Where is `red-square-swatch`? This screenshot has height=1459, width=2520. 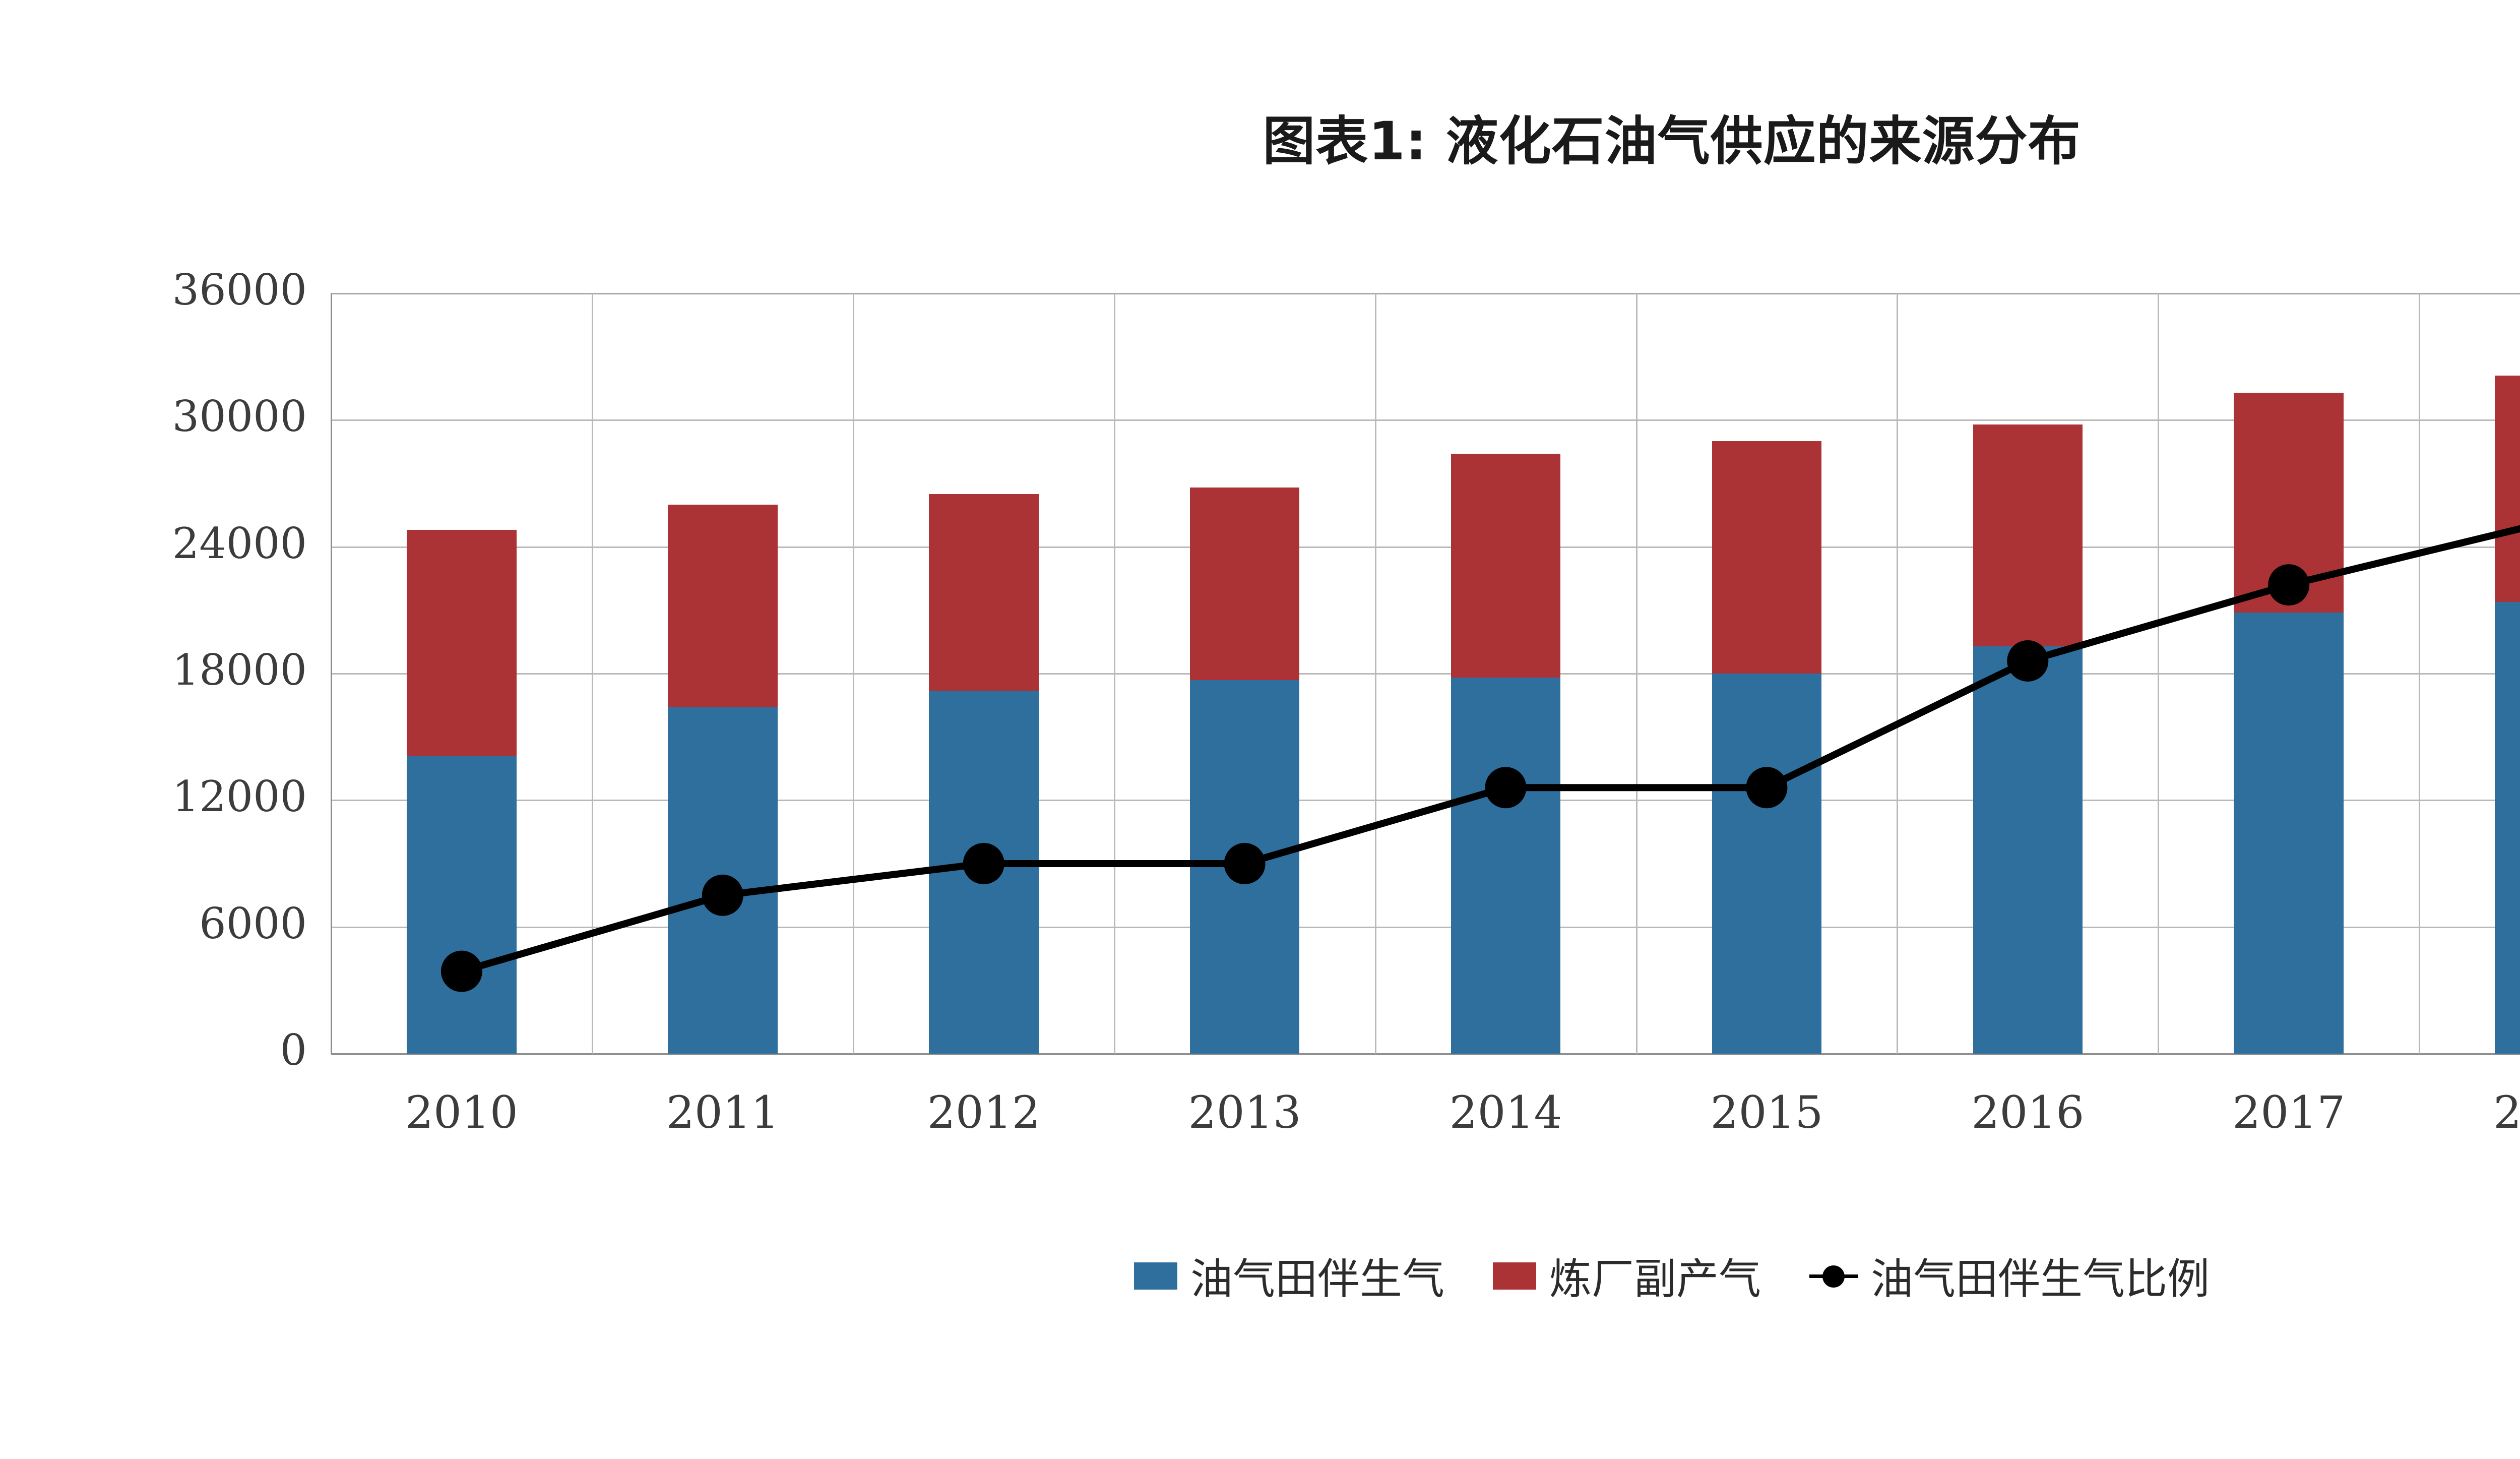
red-square-swatch is located at coordinates (1514, 1276).